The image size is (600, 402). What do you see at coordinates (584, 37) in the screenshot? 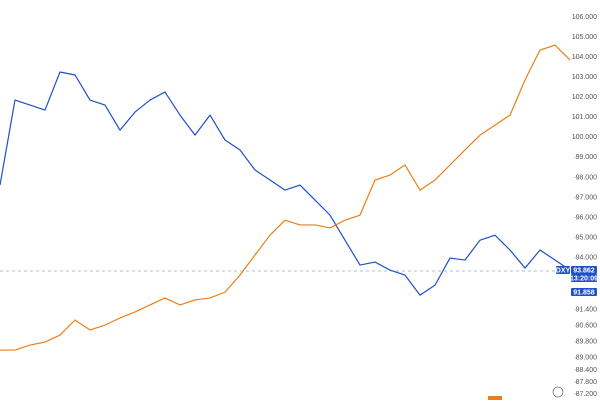
I see `y-tick-label: 105.000` at bounding box center [584, 37].